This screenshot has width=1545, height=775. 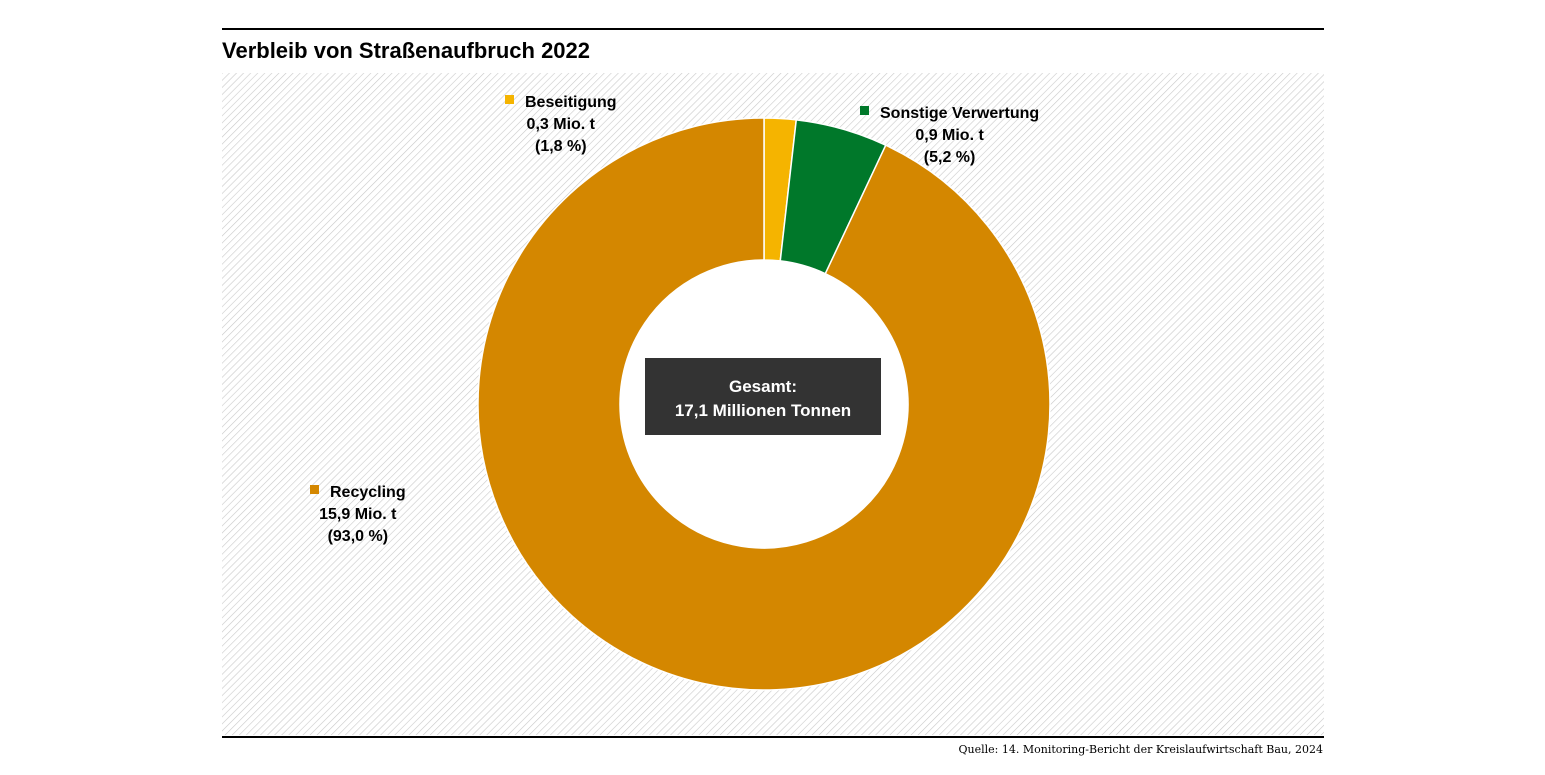 I want to click on slice-value-beseitigung: 0,3 Mio. t, so click(x=560, y=124).